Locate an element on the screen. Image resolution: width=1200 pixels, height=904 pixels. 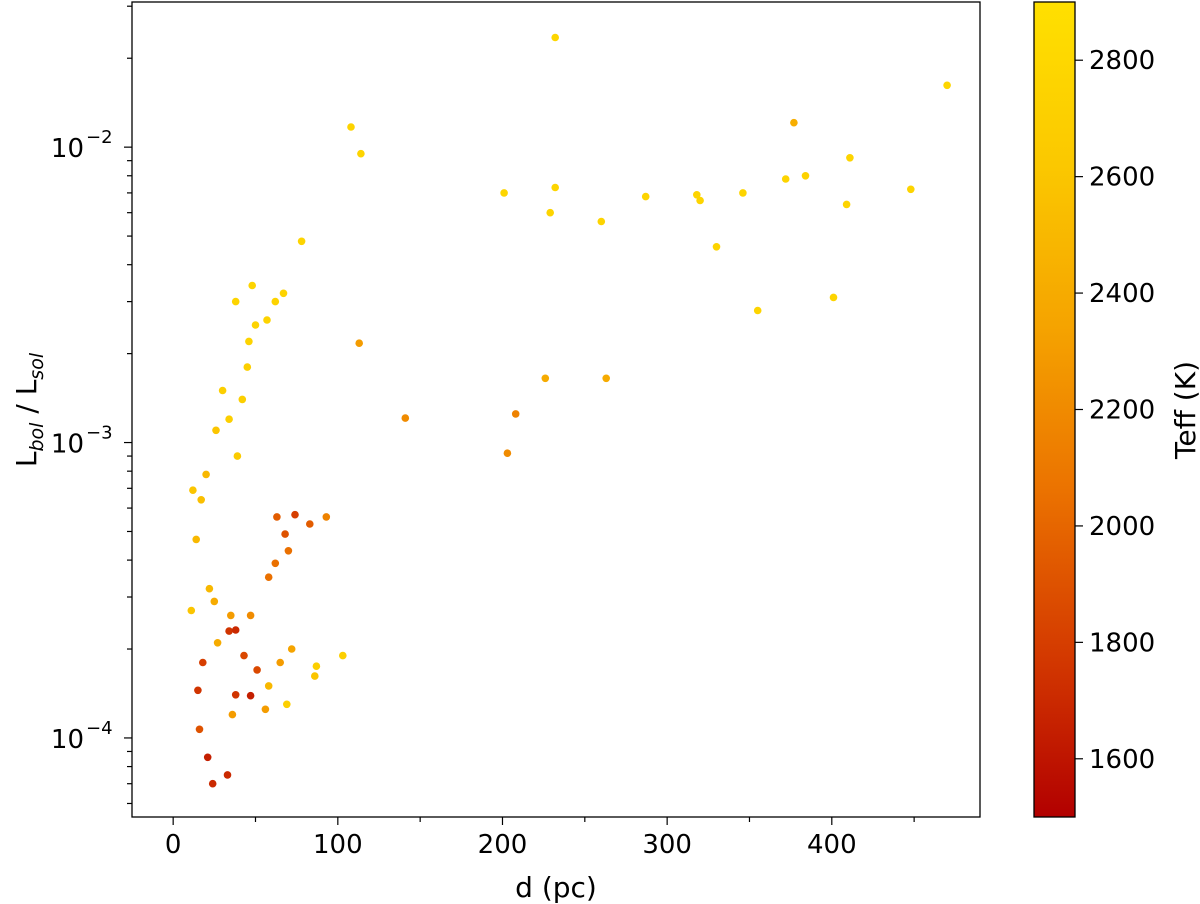
y-label-sub2: sol is located at coordinates (37, 366).